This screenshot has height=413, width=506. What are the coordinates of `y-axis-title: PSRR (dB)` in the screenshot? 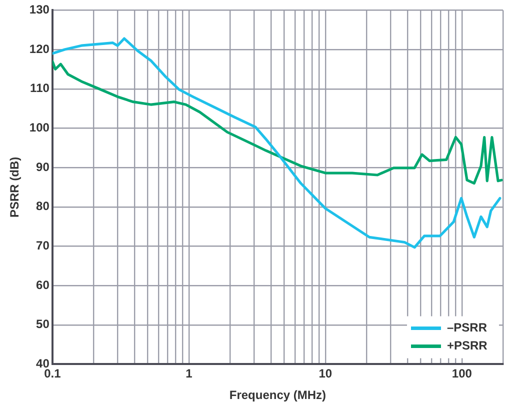 It's located at (15, 187).